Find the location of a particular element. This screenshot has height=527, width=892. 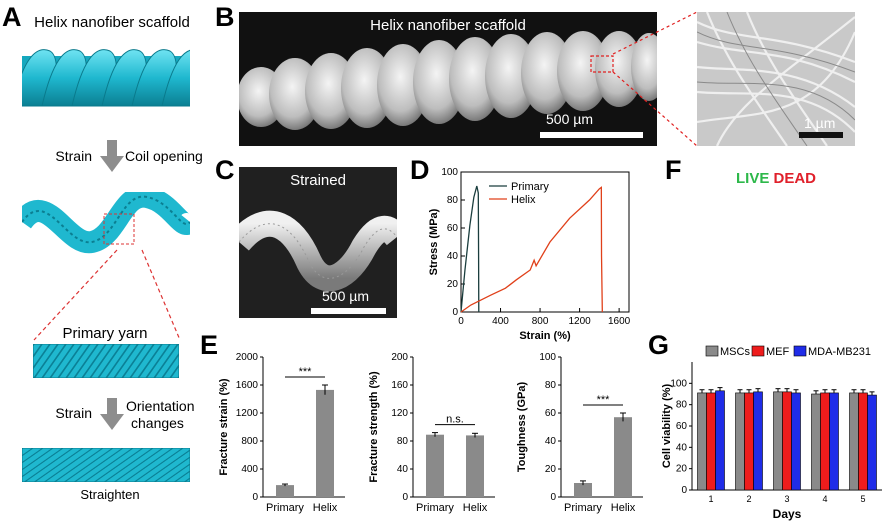

panel-c-scale-bar is located at coordinates (348, 311).